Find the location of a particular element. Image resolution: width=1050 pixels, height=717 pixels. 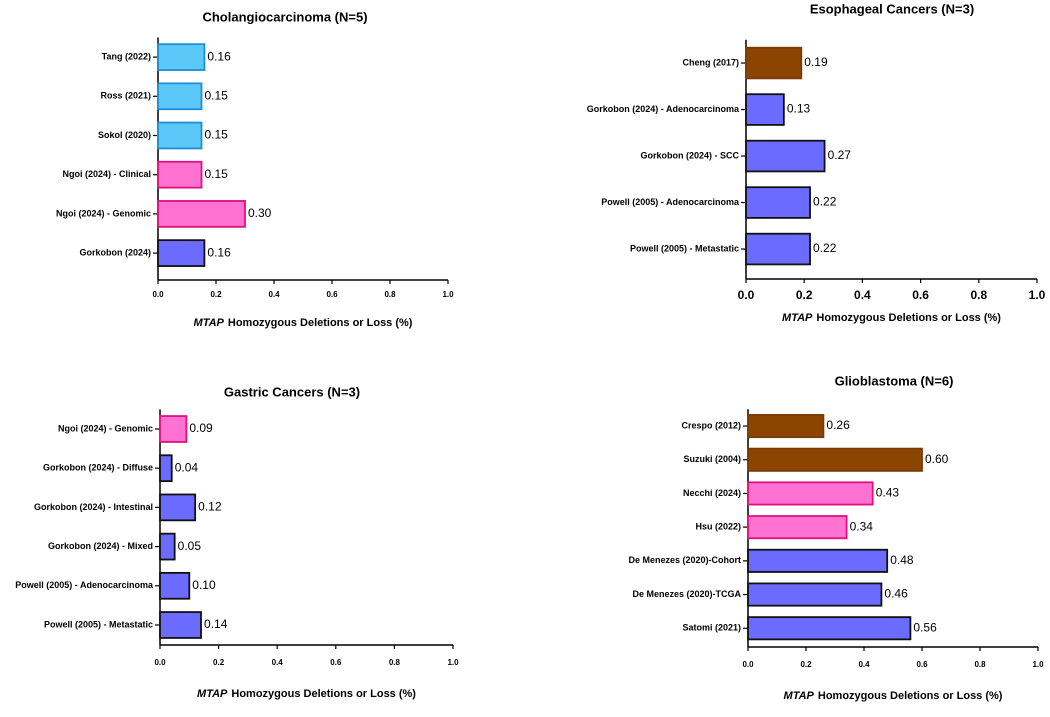

y-tick-label: De Menezes (2020)-TCGA is located at coordinates (686, 594).